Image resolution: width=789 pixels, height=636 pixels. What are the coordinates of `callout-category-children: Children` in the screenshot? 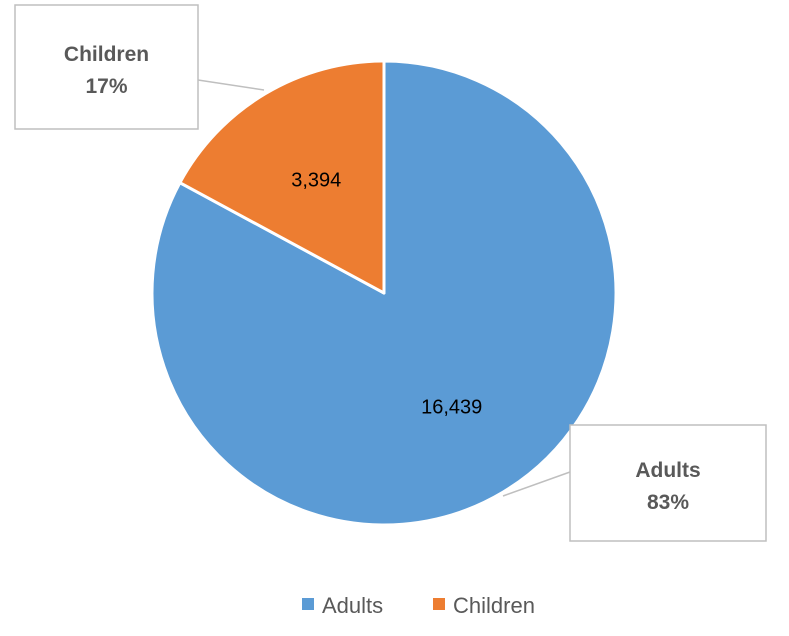 It's located at (106, 54).